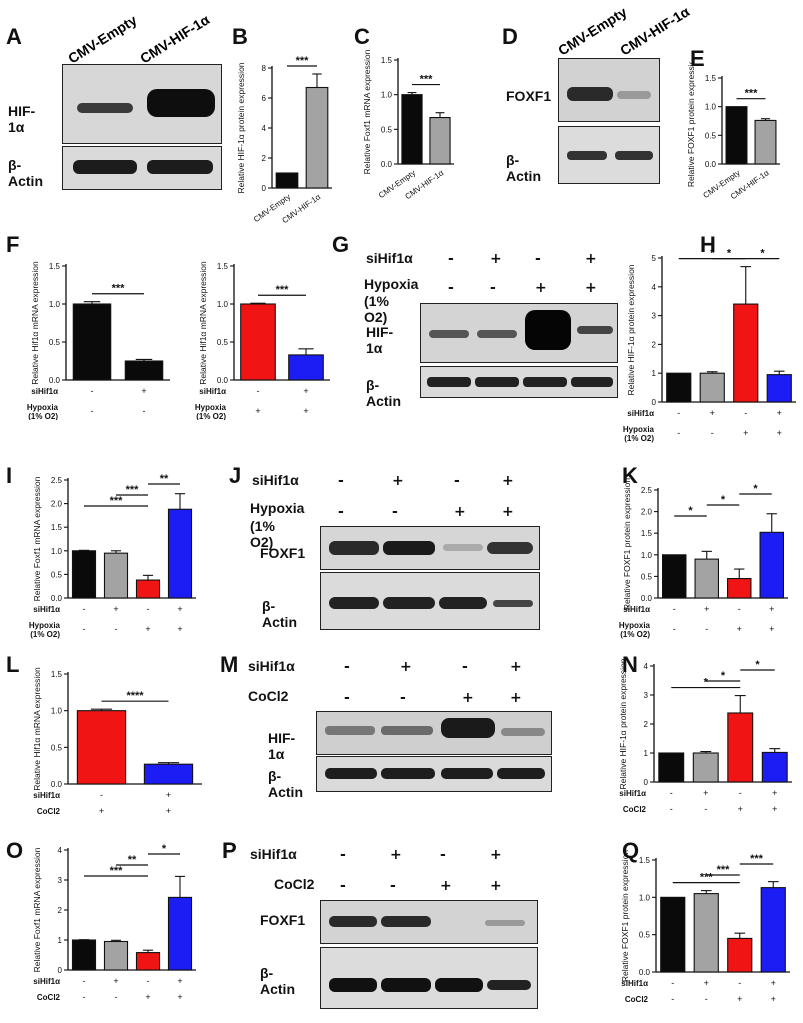  What do you see at coordinates (647, 490) in the screenshot?
I see `chart-k-y-tick-label: 2.5` at bounding box center [647, 490].